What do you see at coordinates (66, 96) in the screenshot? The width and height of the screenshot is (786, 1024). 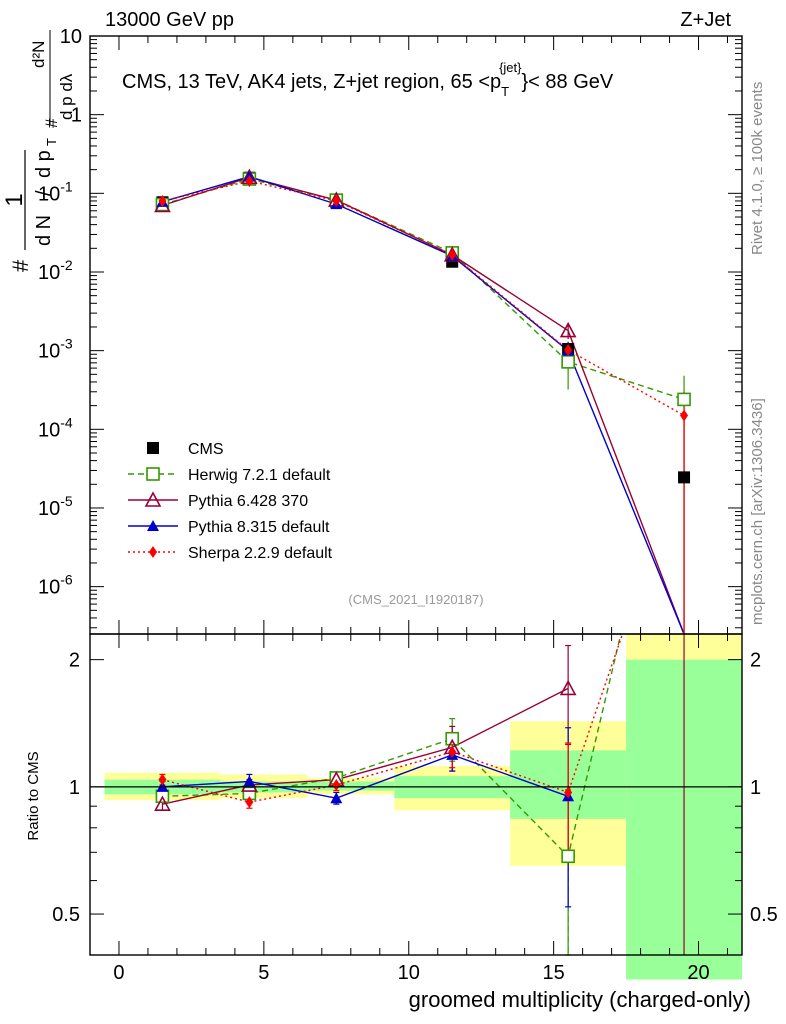 I see `ylabel-dpTdl: d p dλ` at bounding box center [66, 96].